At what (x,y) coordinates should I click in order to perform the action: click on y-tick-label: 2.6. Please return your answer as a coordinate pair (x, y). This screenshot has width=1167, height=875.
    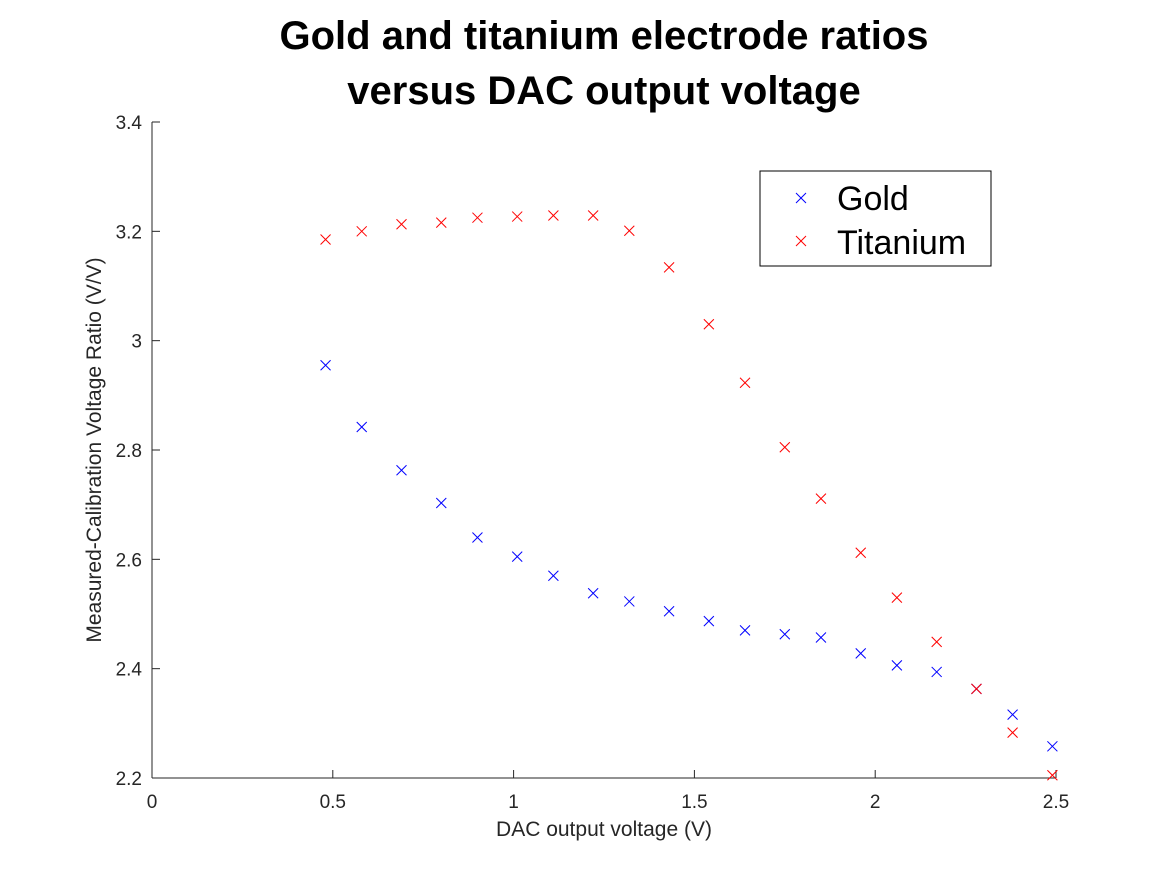
    Looking at the image, I should click on (129, 560).